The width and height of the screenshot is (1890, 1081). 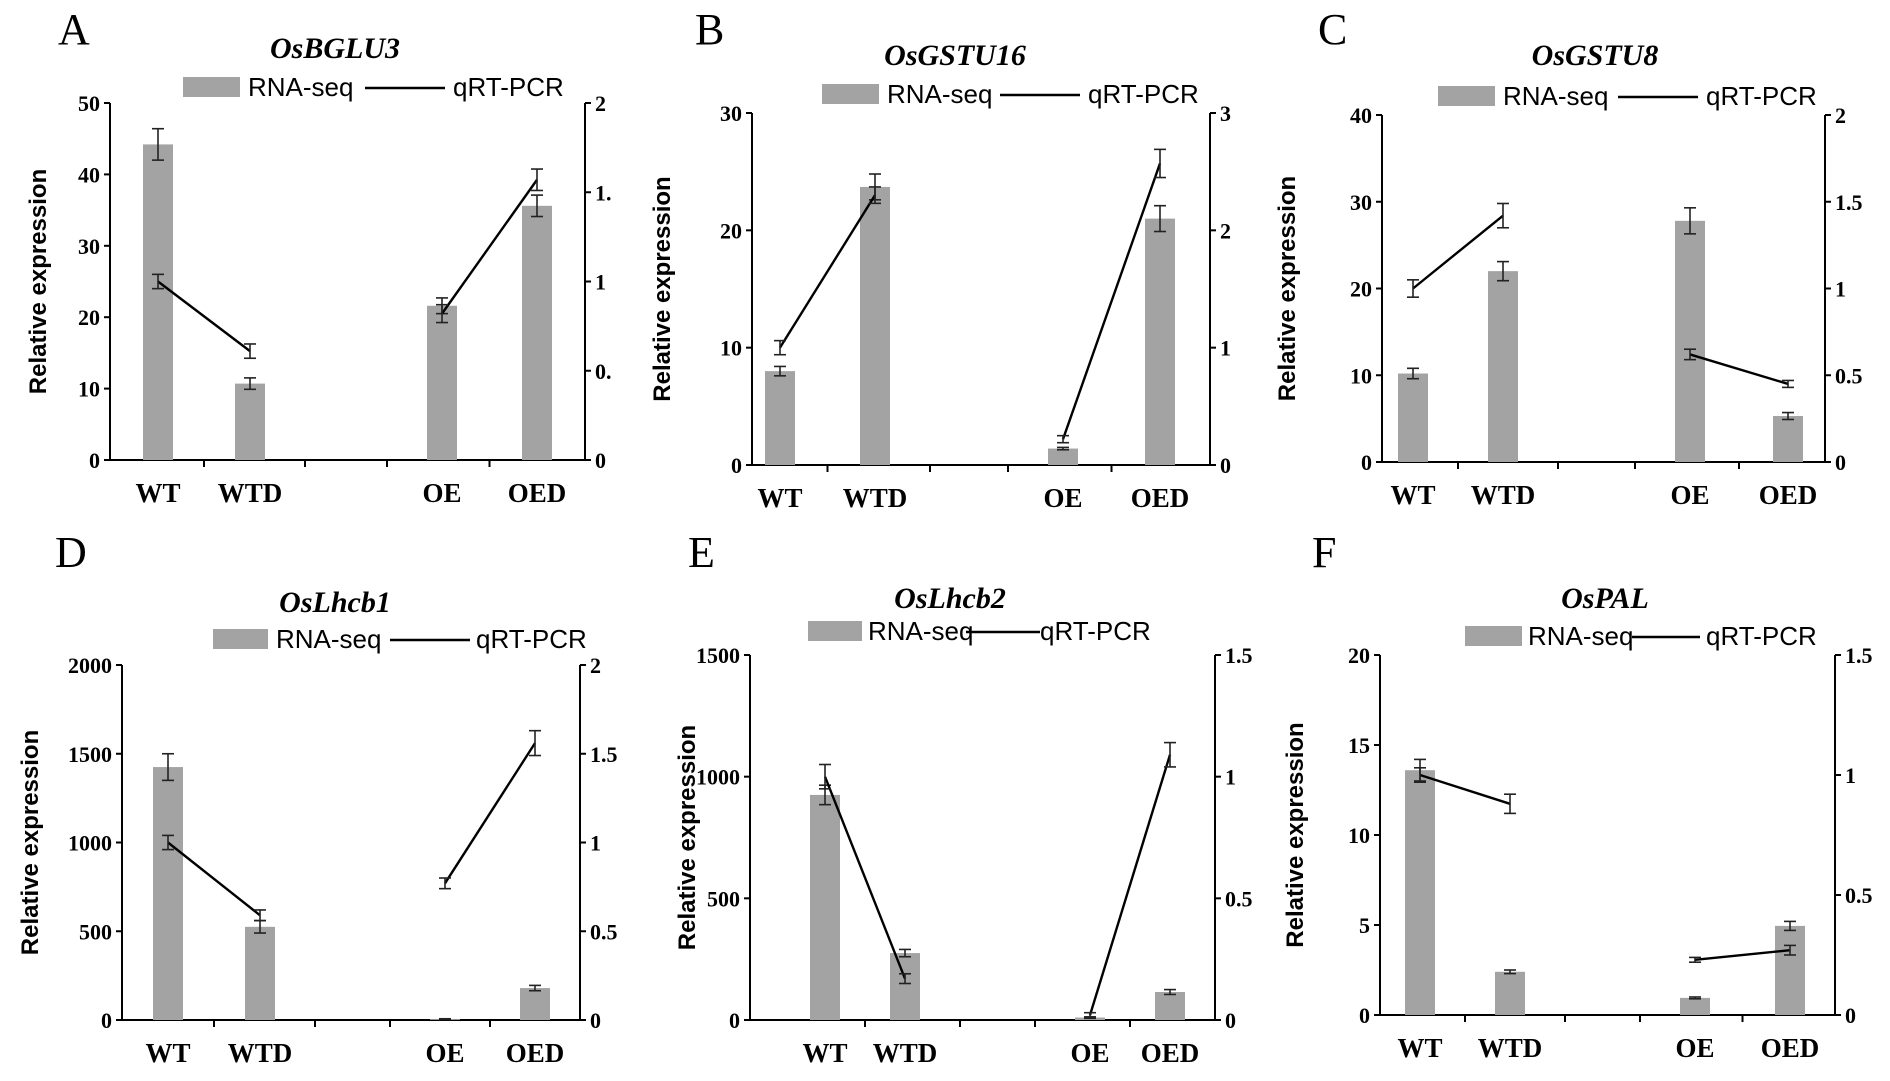 I want to click on y-tick-label-left: 500, so click(x=95, y=931).